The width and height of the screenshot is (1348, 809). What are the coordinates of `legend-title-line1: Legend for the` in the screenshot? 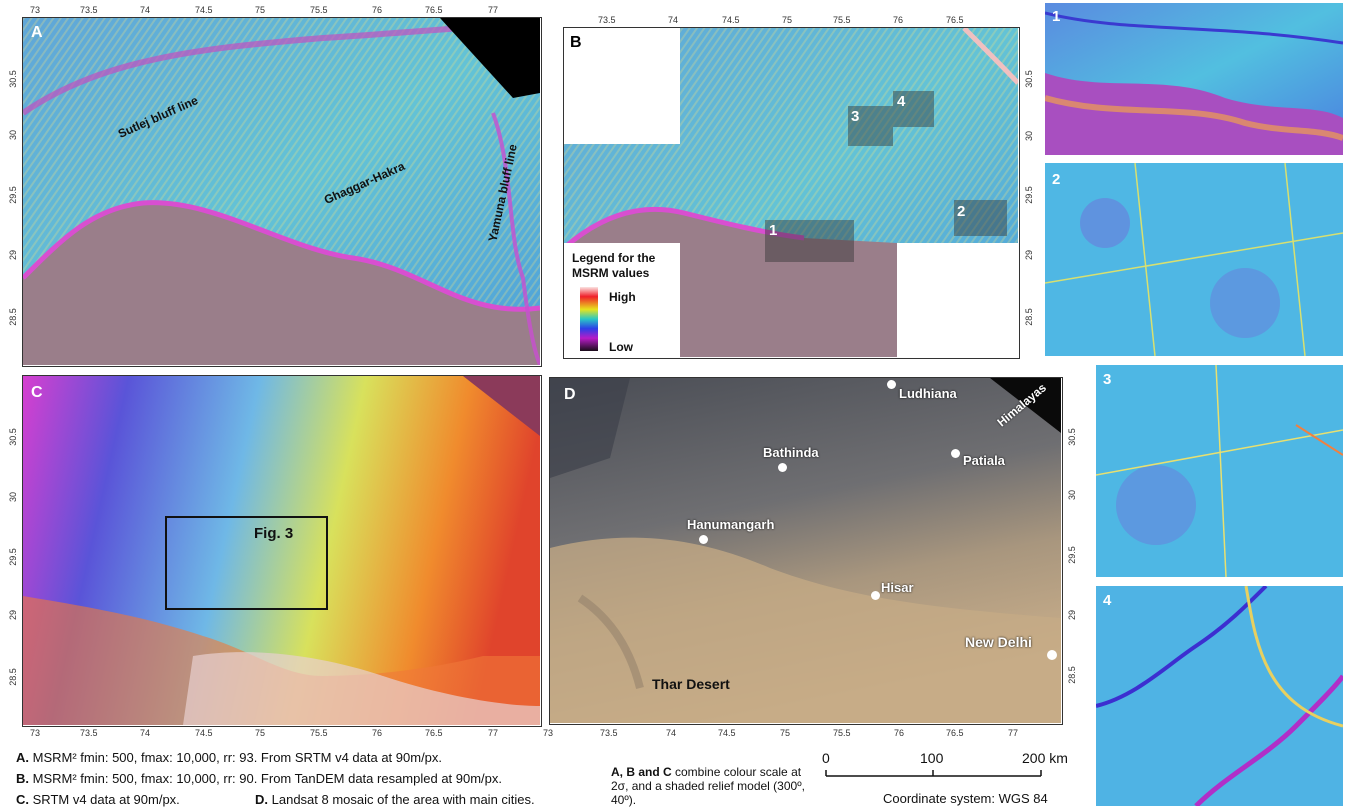 It's located at (614, 258).